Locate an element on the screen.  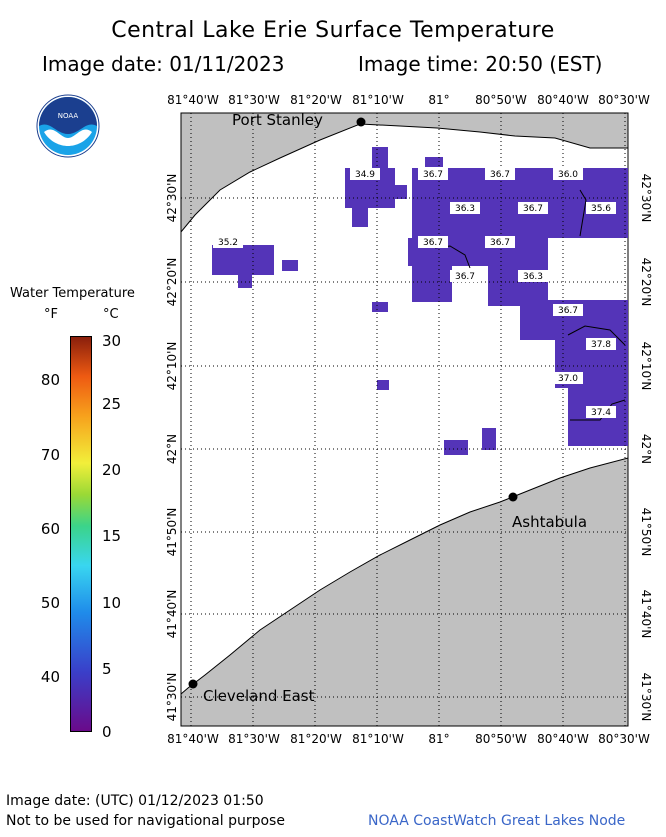
city-label-cleveland-east: Cleveland East is located at coordinates (259, 696).